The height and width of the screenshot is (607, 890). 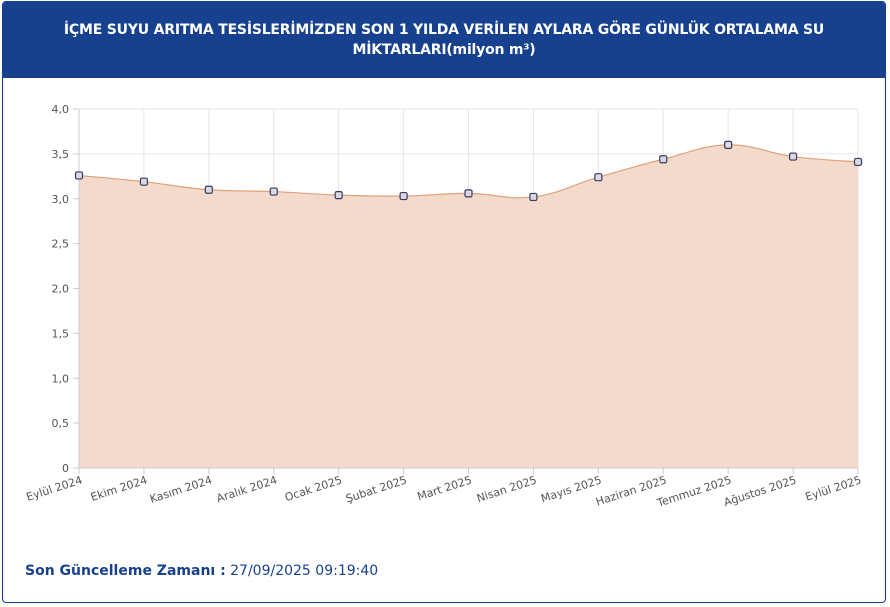 I want to click on last-update-value: 27/09/2025 09:19:40, so click(x=304, y=571).